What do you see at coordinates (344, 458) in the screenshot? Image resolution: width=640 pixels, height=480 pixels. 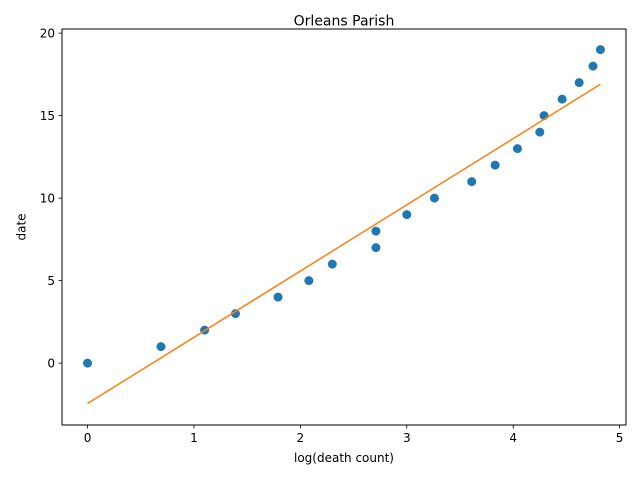 I see `x-axis-label: log(death count)` at bounding box center [344, 458].